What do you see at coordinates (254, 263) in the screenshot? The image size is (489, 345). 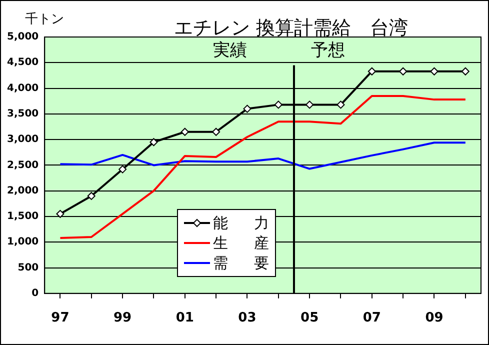 I see `legend-label: 需要` at bounding box center [254, 263].